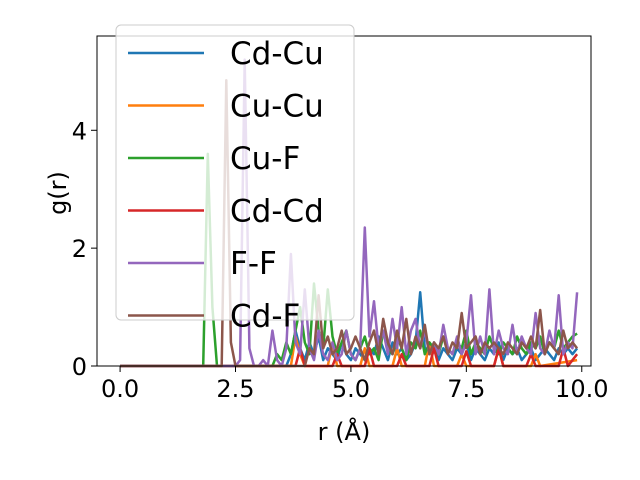 This screenshot has width=640, height=480. Describe the element at coordinates (235, 389) in the screenshot. I see `x-tick-label: 2.5` at that location.